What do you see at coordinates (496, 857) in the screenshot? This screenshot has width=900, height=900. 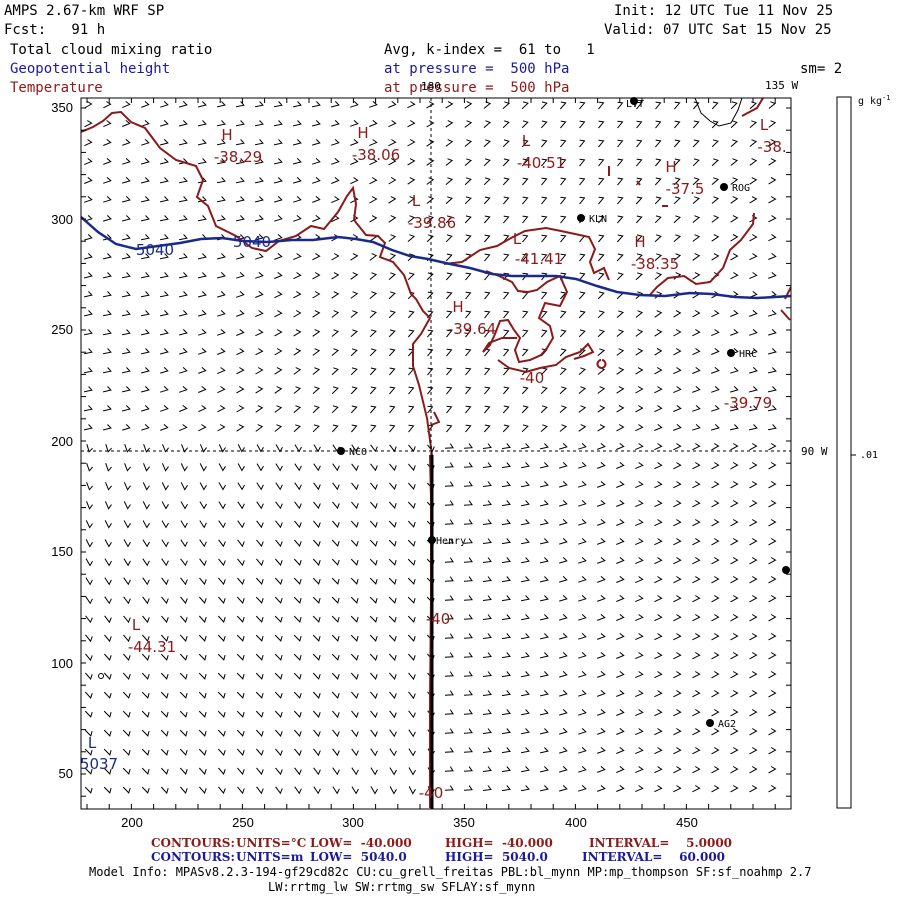 I see `contours-height-high: HIGH= 5040.0` at bounding box center [496, 857].